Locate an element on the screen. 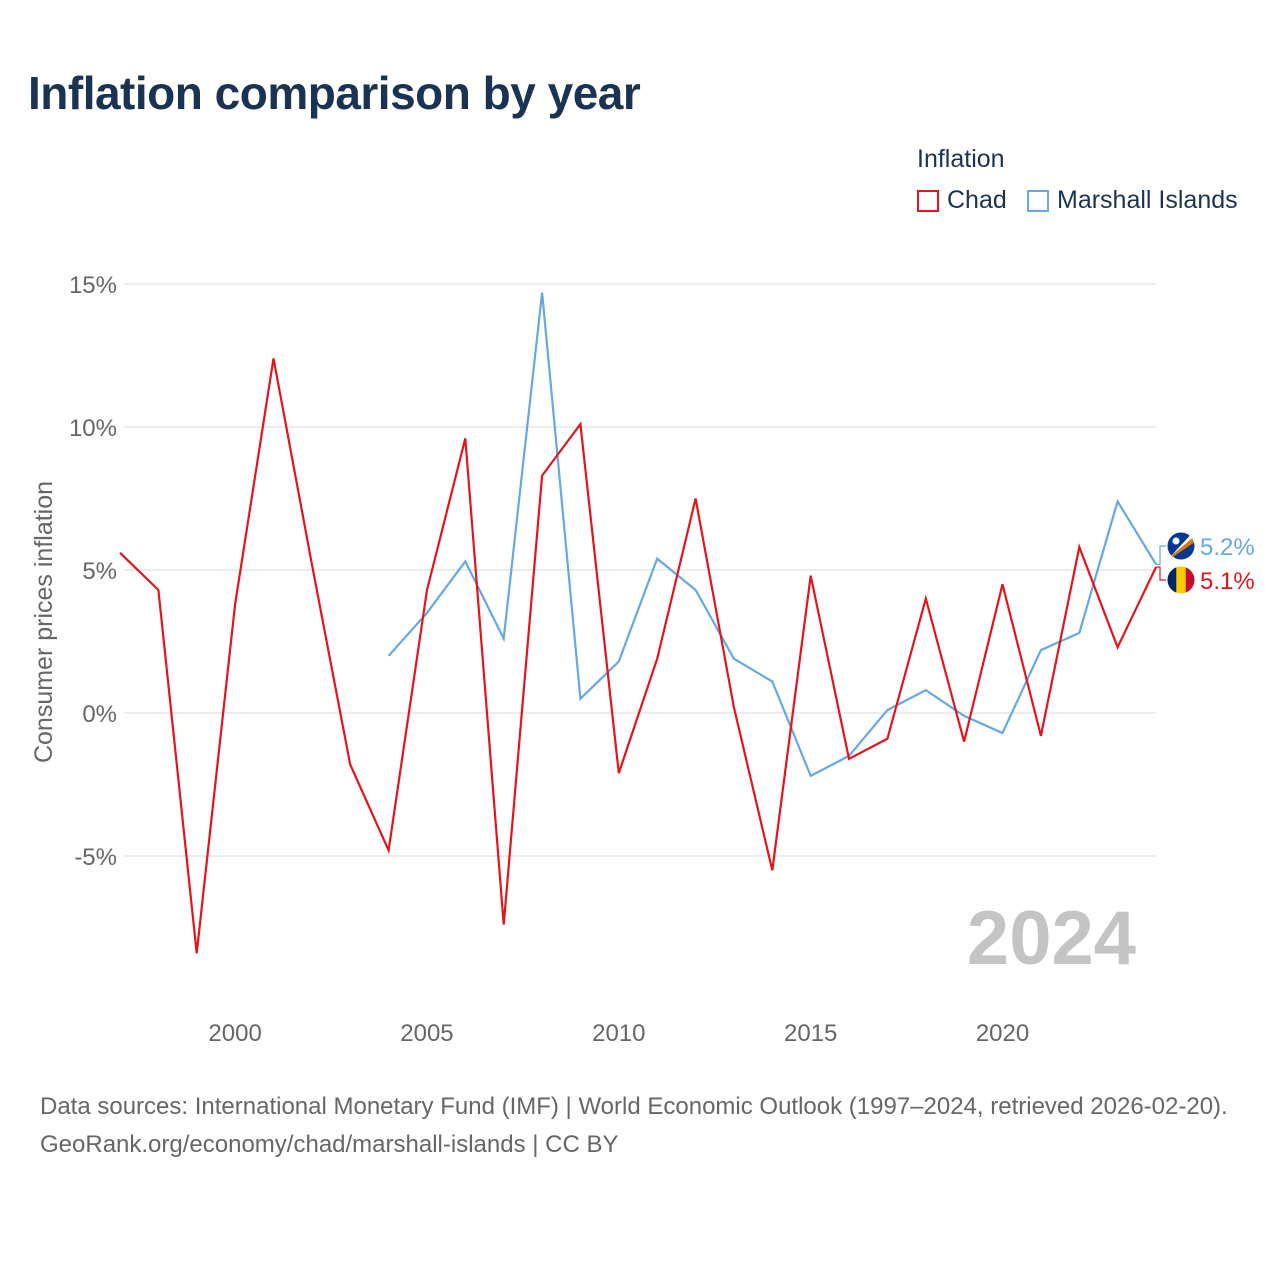 The height and width of the screenshot is (1280, 1280). end-value-label: 5.2% is located at coordinates (1227, 547).